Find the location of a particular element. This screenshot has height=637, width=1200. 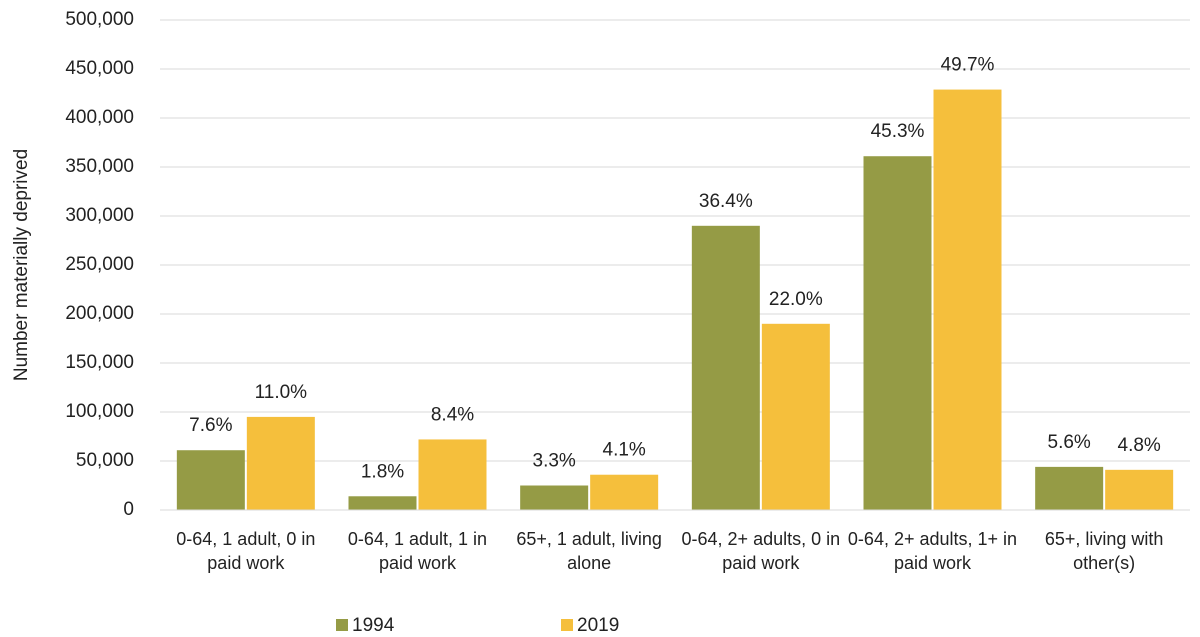

y-tick-label: 450,000 is located at coordinates (99, 68).